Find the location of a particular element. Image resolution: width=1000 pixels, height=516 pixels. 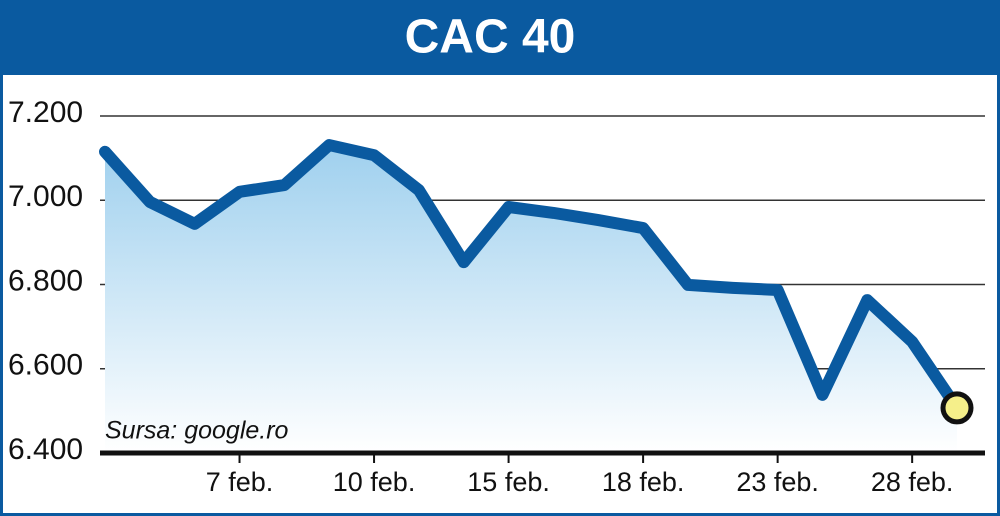

x-tick-label: 18 feb. is located at coordinates (643, 482).